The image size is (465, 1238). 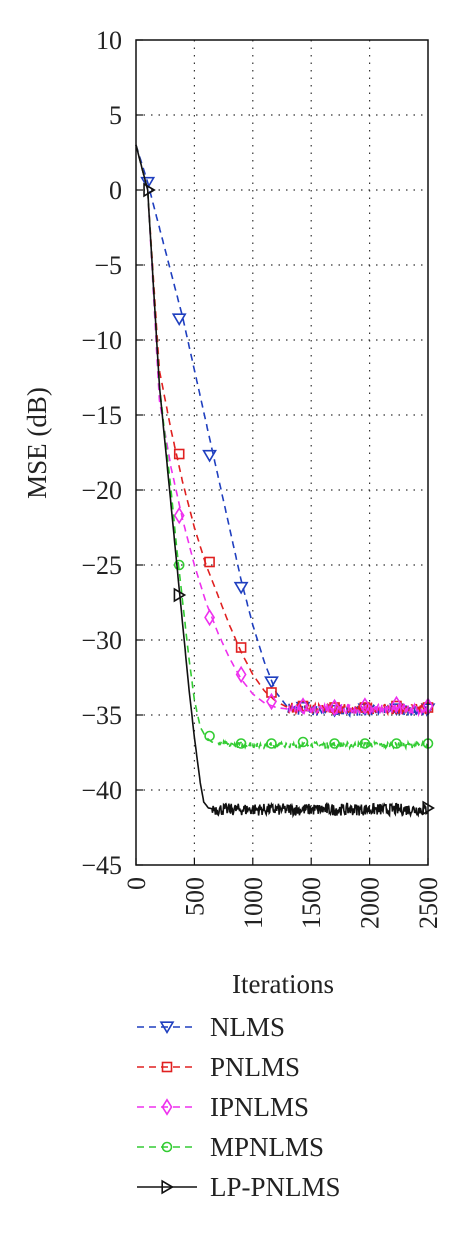 I want to click on y-axis-label: MSE (dB), so click(x=37, y=443).